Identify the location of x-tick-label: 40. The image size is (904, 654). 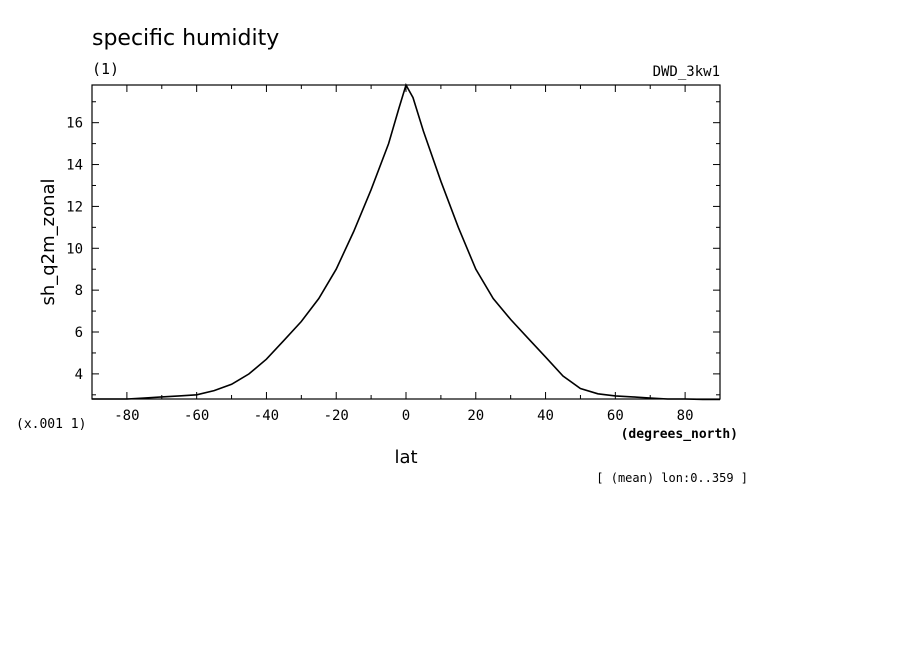
(545, 416).